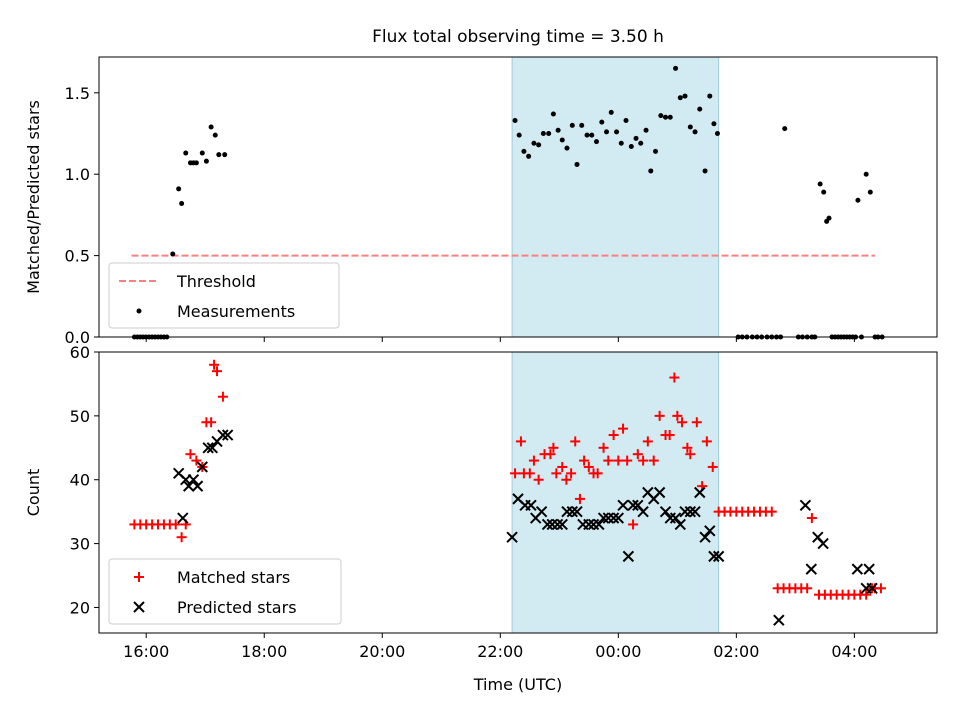 Image resolution: width=960 pixels, height=720 pixels. What do you see at coordinates (237, 607) in the screenshot?
I see `legend-label: Predicted stars` at bounding box center [237, 607].